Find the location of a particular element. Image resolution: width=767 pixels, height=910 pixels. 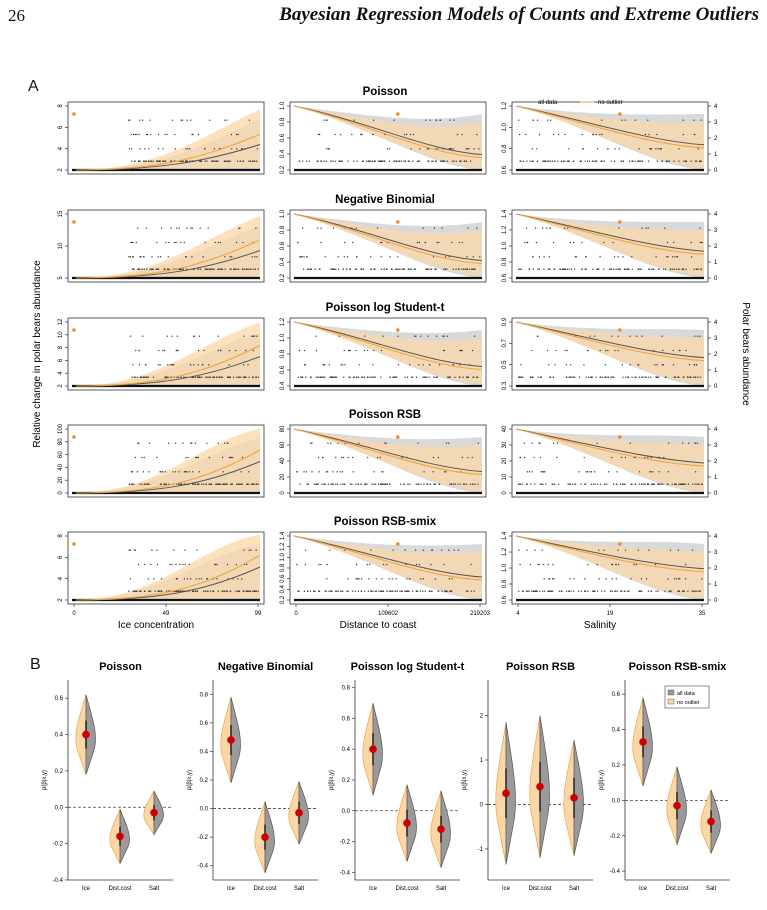

fit-line-all-data is located at coordinates (610, 340).